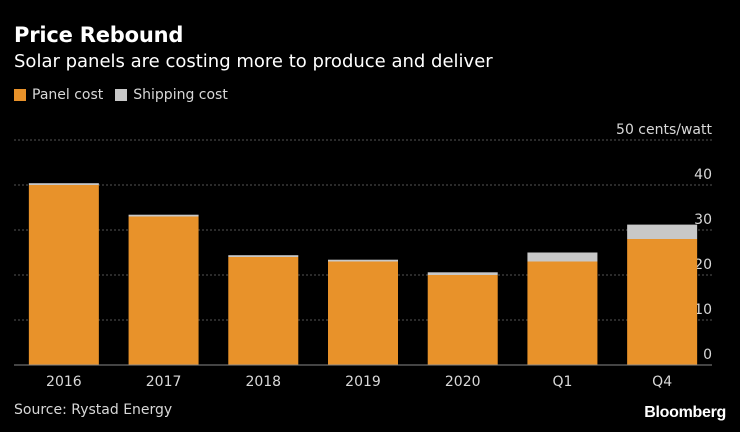  Describe the element at coordinates (703, 220) in the screenshot. I see `y-tick-label: 30` at that location.